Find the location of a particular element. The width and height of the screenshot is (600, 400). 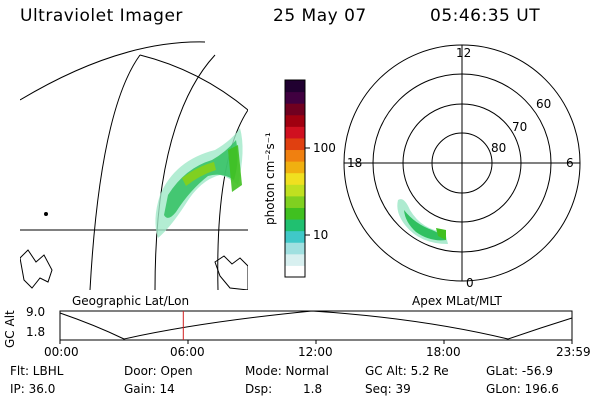

dsp-value: 1.8 is located at coordinates (313, 389).